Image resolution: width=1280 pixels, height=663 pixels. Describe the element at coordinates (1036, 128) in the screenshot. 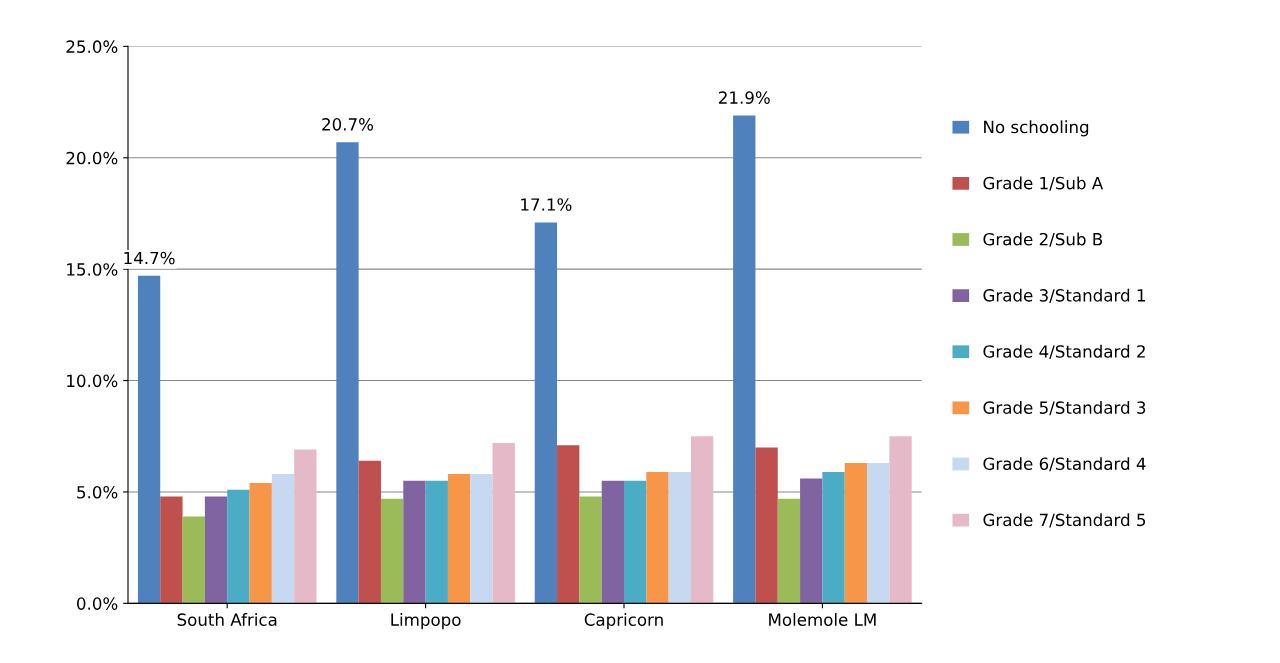

I see `legend-label: No schooling` at that location.